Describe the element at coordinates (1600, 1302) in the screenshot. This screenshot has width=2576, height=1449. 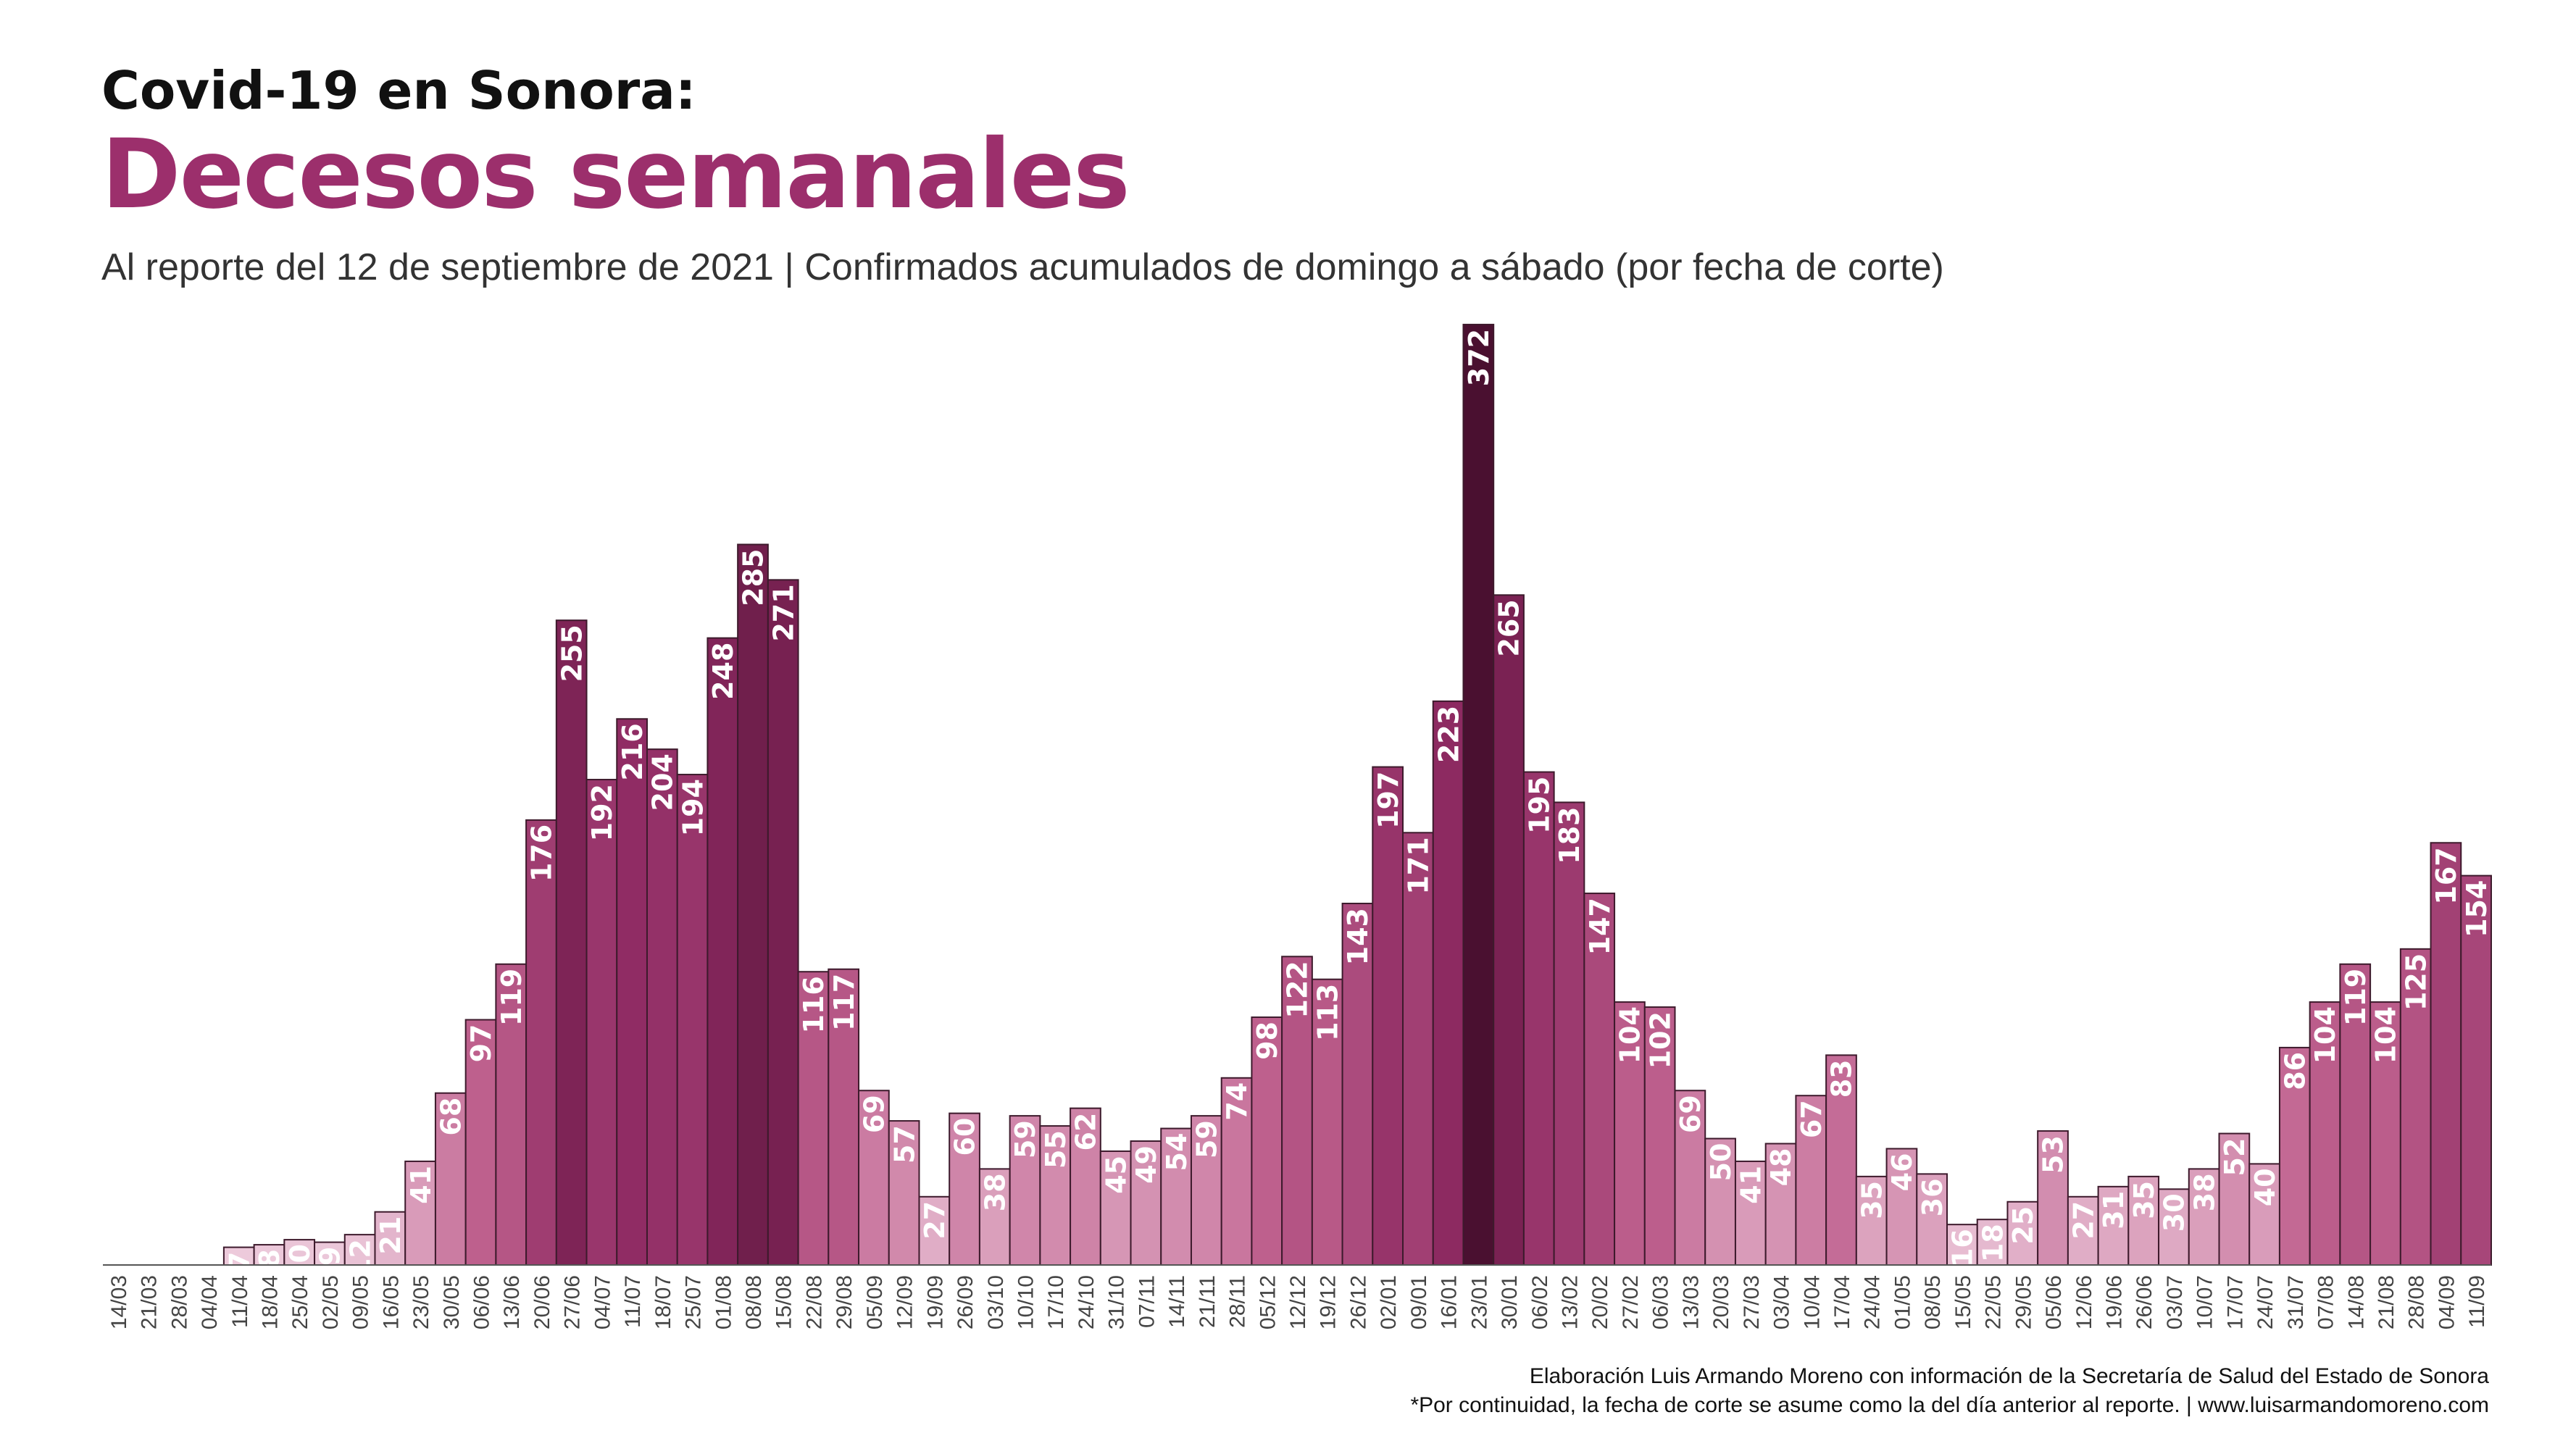
I see `x-tick-label: 20/02` at that location.